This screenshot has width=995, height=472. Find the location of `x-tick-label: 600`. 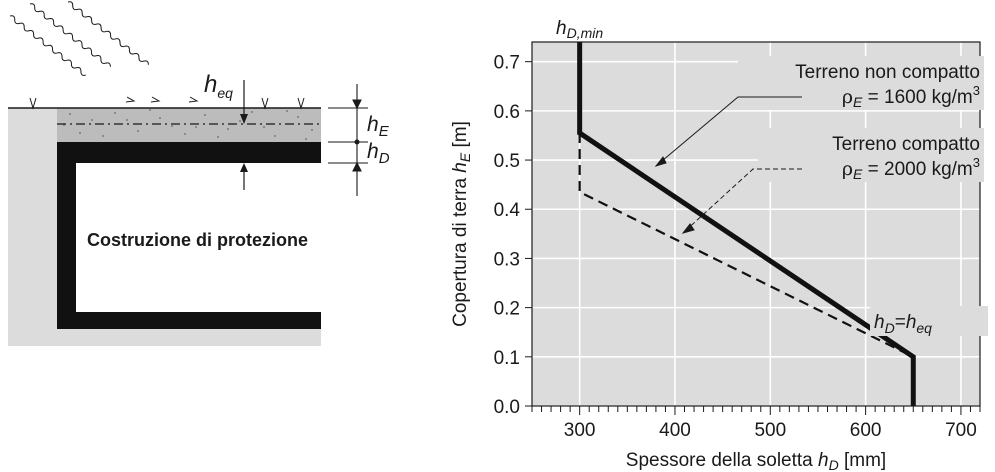

x-tick-label: 600 is located at coordinates (866, 430).